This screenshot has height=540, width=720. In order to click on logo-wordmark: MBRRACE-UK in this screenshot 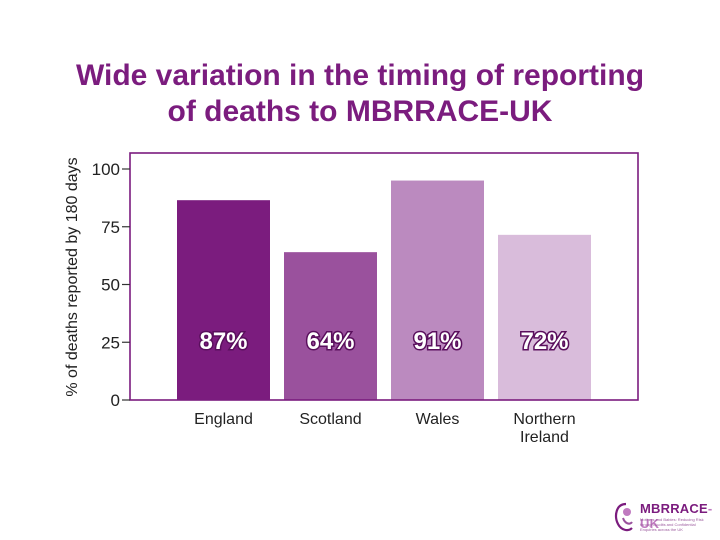, I will do `click(680, 516)`.